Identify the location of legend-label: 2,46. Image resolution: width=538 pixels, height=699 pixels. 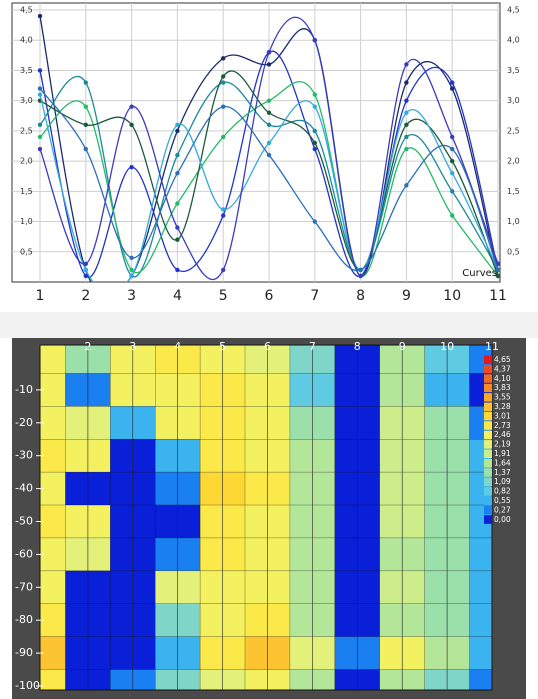
(502, 434).